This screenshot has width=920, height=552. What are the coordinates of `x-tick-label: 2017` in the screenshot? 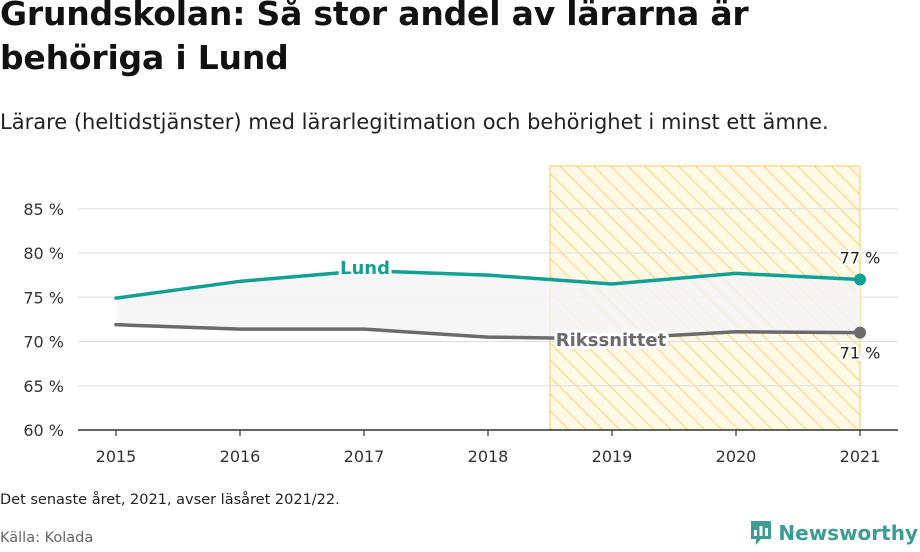 It's located at (364, 456).